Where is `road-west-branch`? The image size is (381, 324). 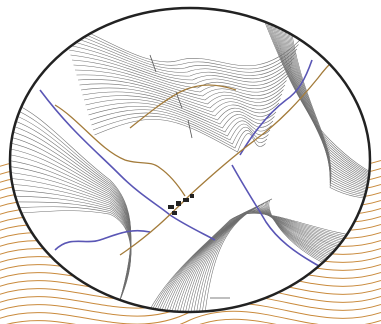 road-west-branch is located at coordinates (120, 150).